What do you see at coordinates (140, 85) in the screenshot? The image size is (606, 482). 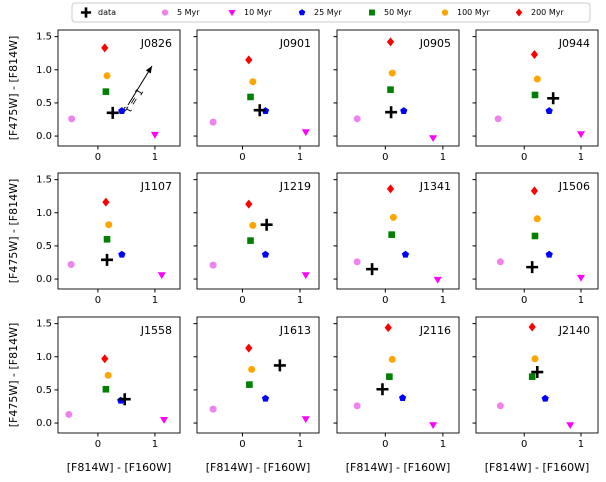 I see `annotation-arrow` at bounding box center [140, 85].